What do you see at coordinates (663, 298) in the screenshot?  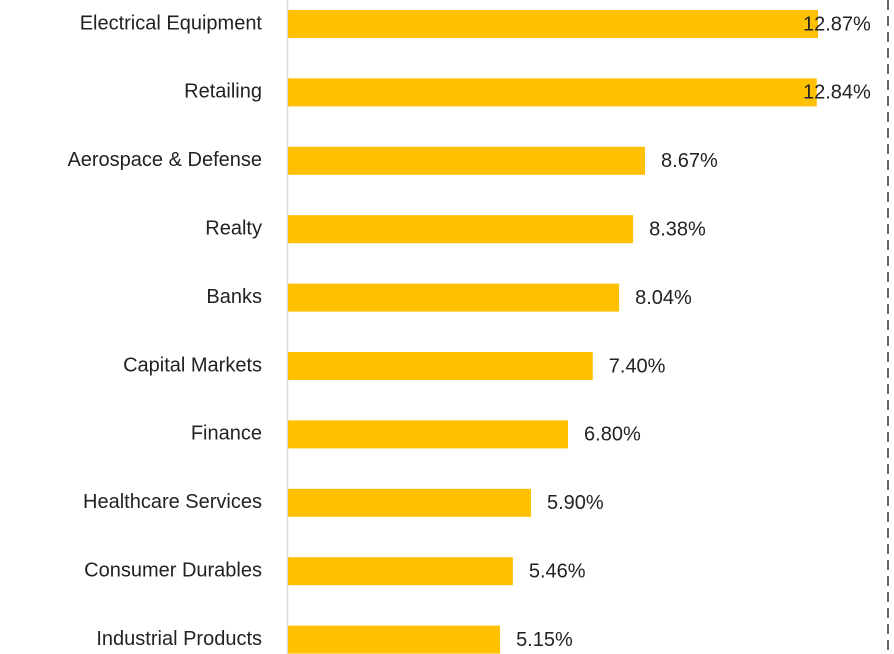 I see `value-label: 8.04%` at bounding box center [663, 298].